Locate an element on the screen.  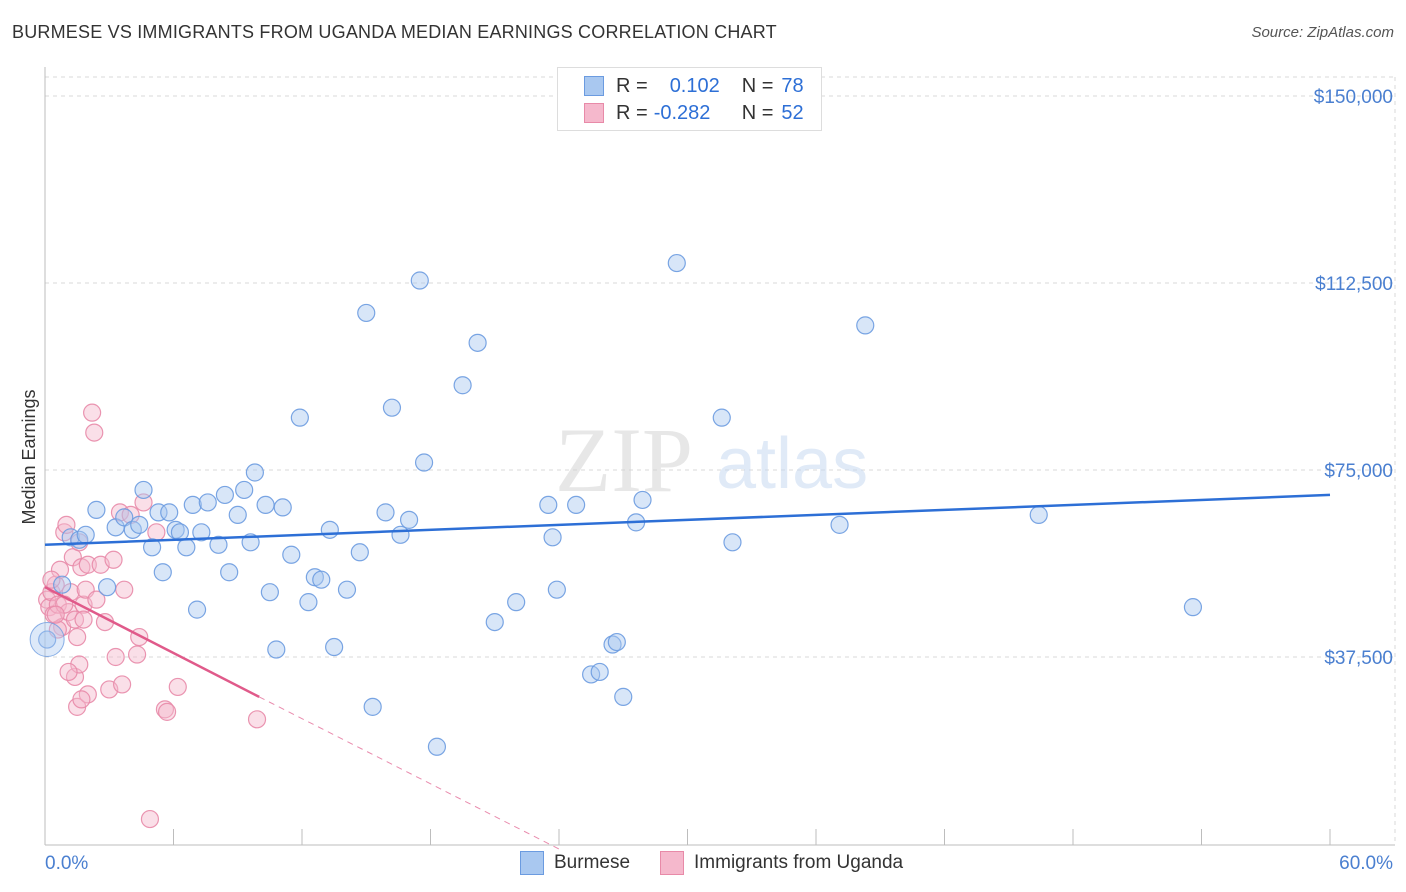
bottom-legend-uganda: Immigrants from Uganda is located at coordinates (781, 863).